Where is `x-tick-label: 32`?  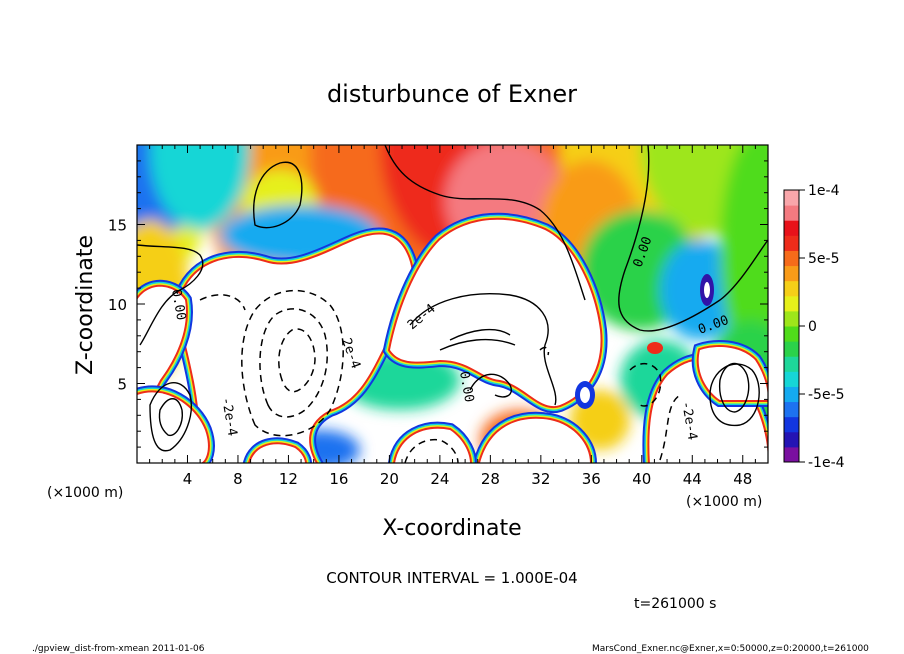
x-tick-label: 32 is located at coordinates (540, 479).